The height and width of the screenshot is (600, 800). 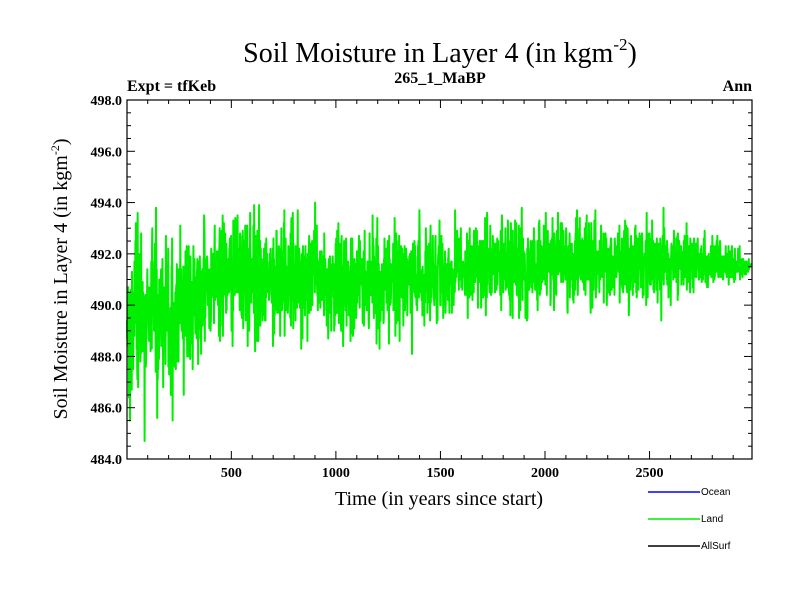 I want to click on y-tick-label: 494.0, so click(x=107, y=204).